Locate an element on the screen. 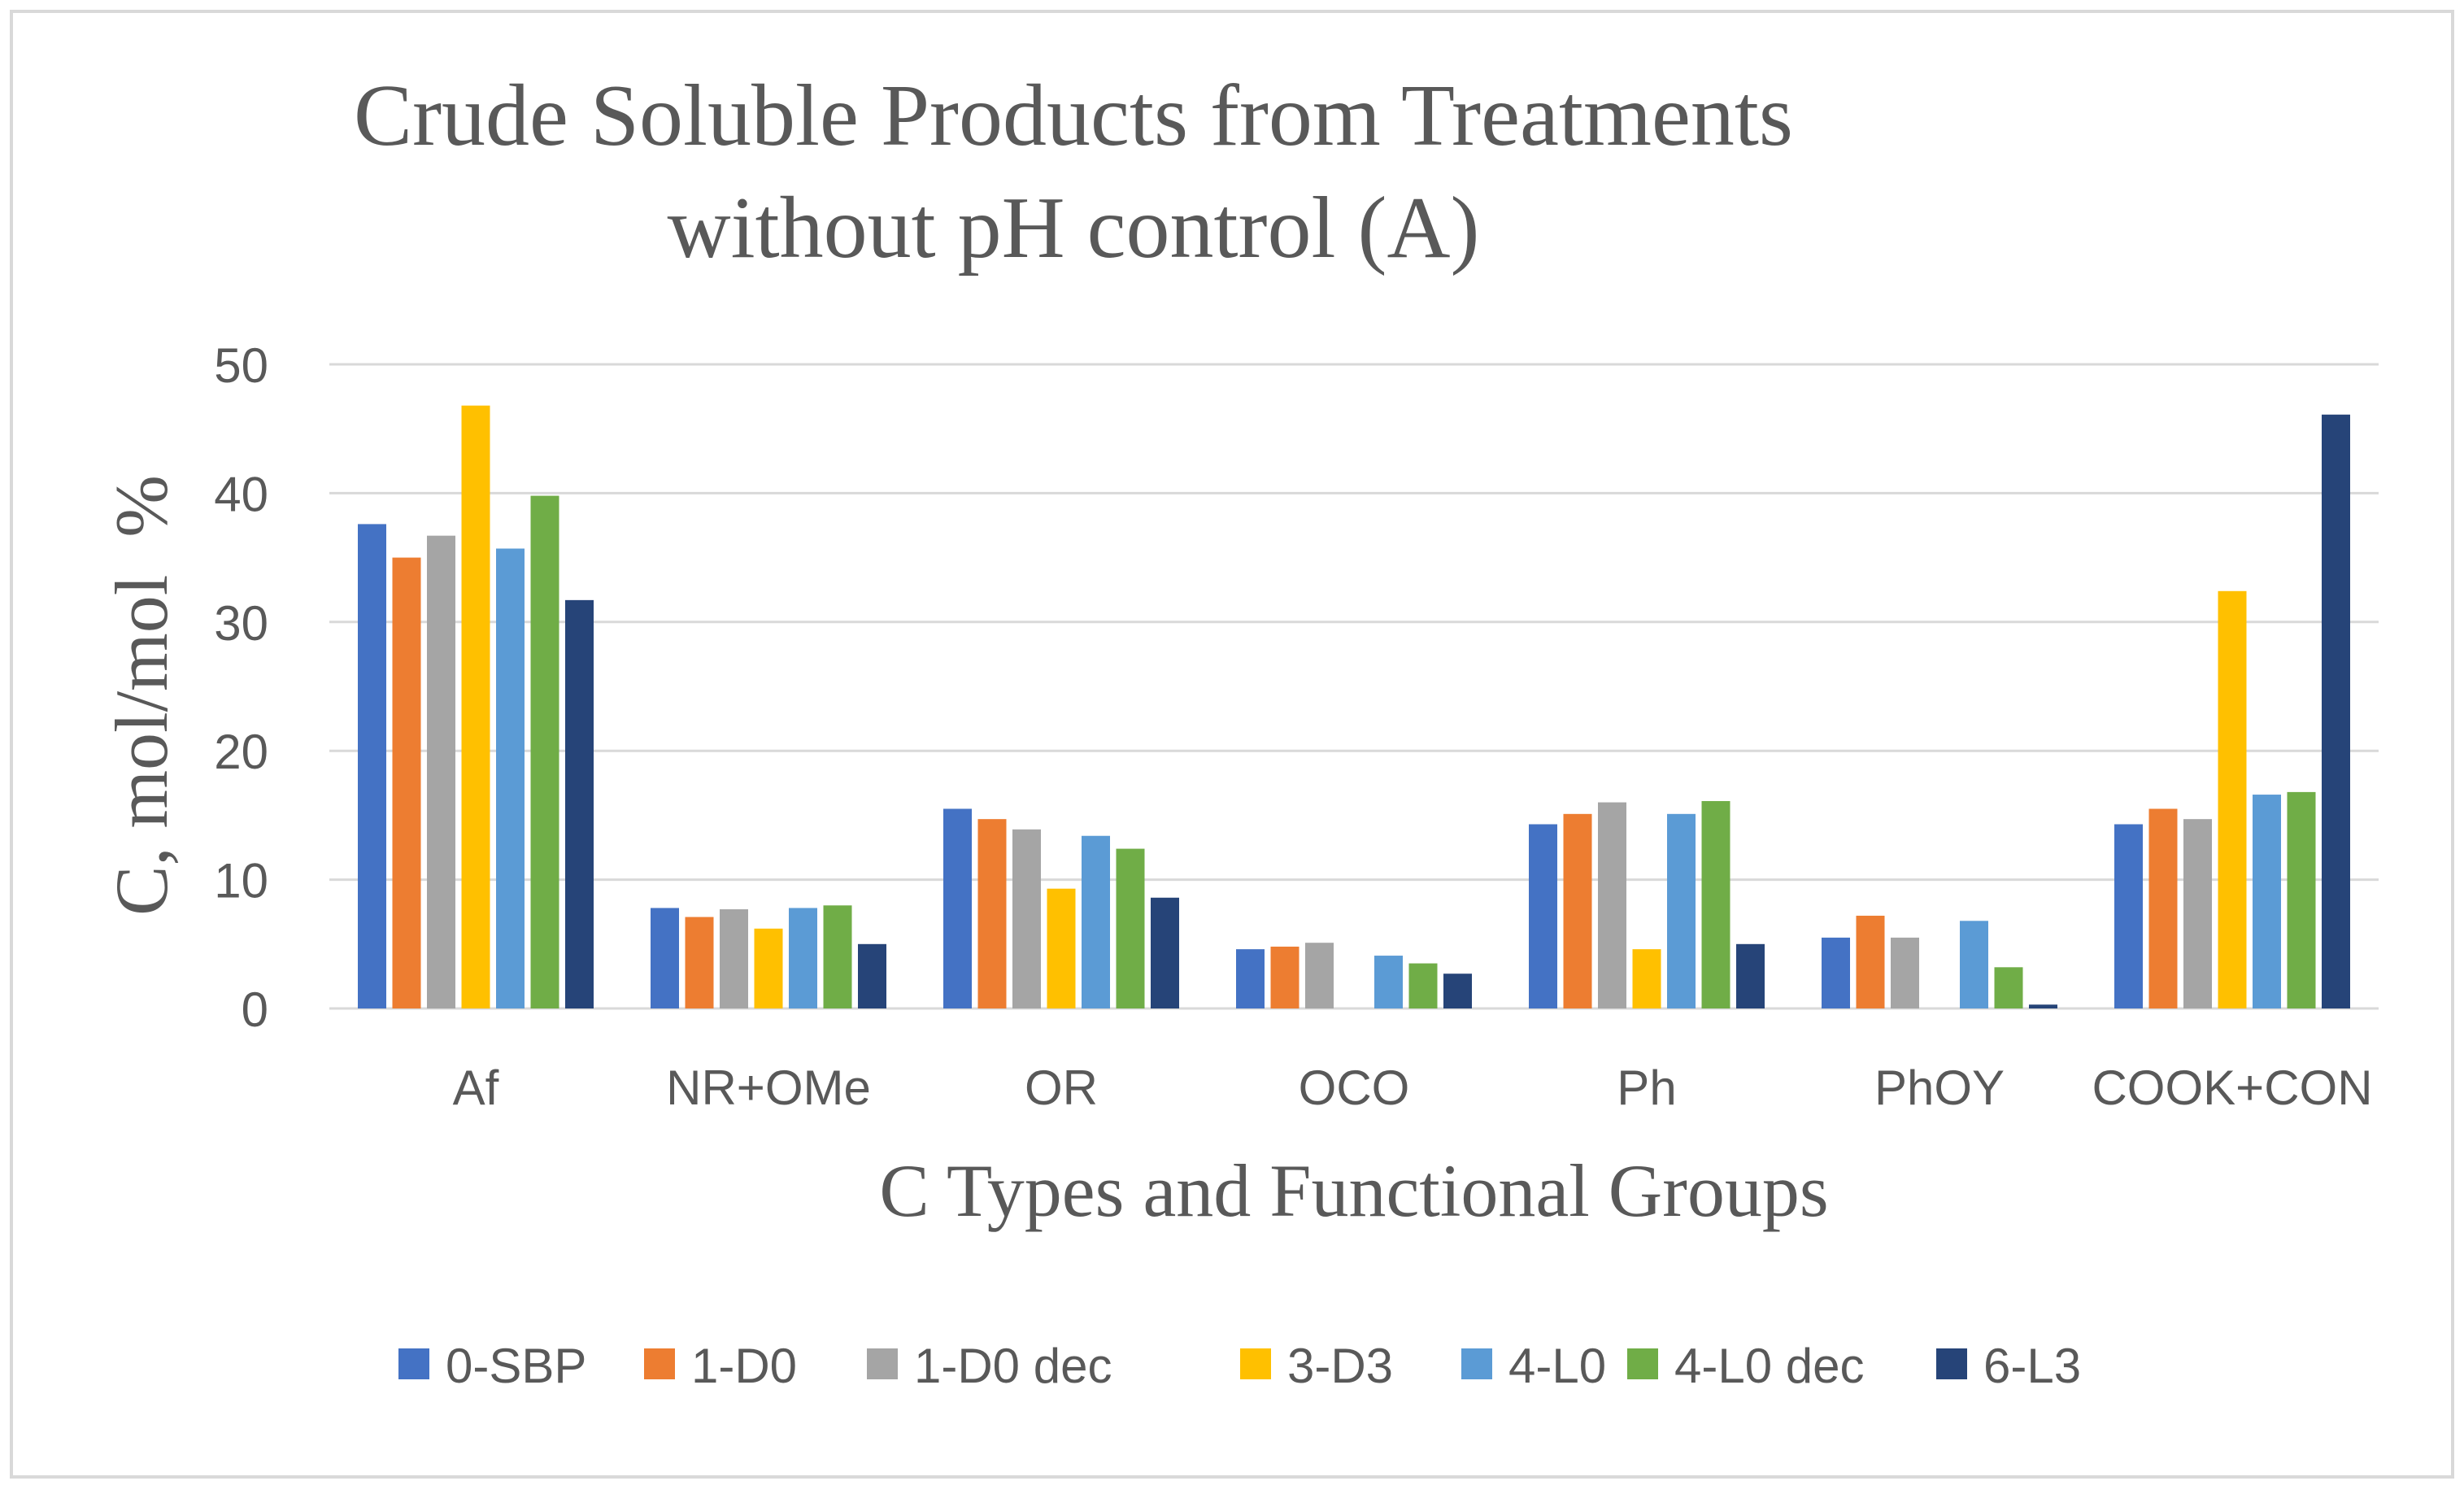 The image size is (2464, 1494). bar-1-d0-dec-cook-con is located at coordinates (2197, 913).